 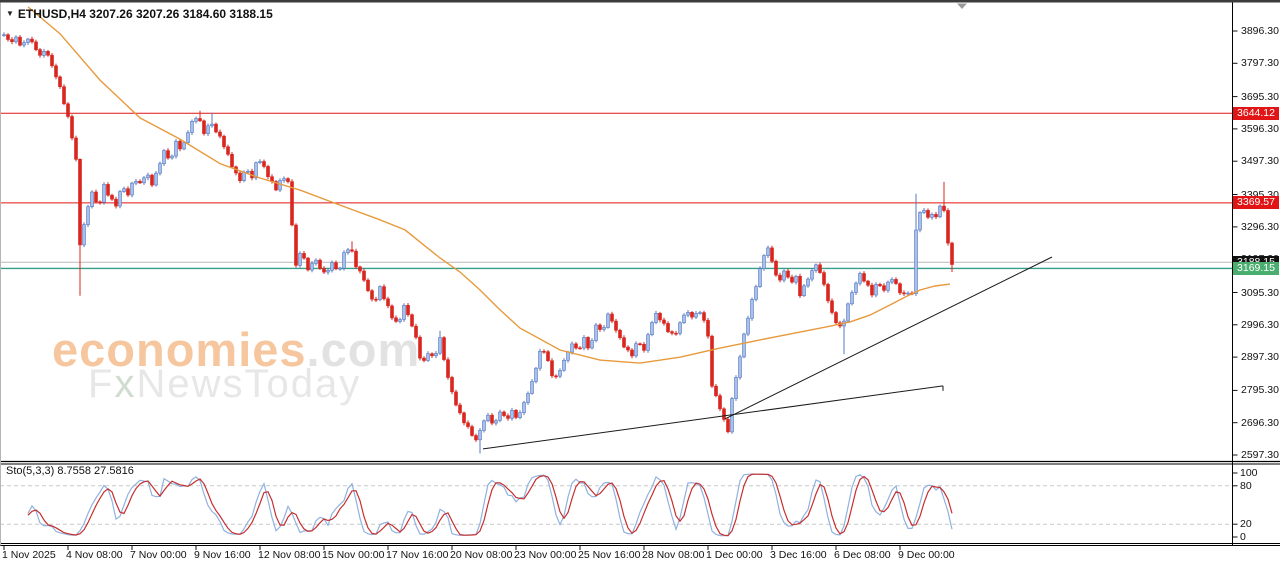 What do you see at coordinates (222, 555) in the screenshot?
I see `time-axis-label: 9 Nov 16:00` at bounding box center [222, 555].